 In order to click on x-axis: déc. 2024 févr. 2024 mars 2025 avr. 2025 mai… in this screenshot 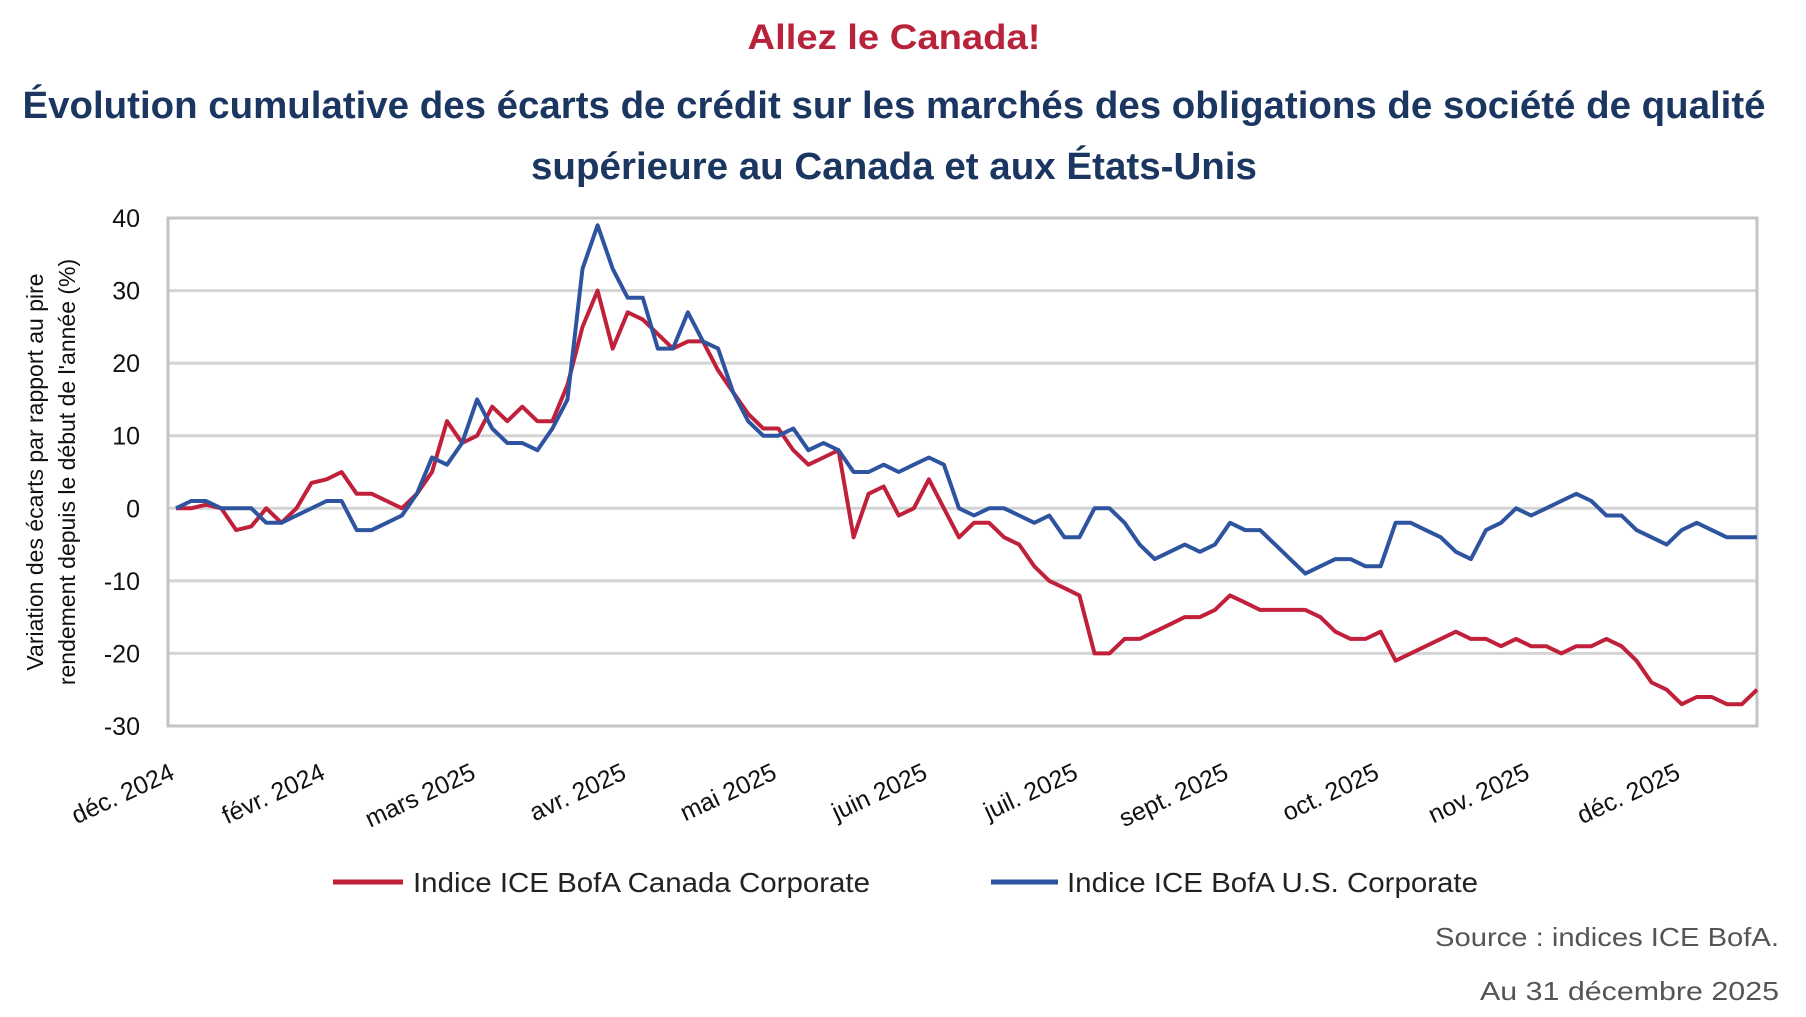, I will do `click(875, 795)`.